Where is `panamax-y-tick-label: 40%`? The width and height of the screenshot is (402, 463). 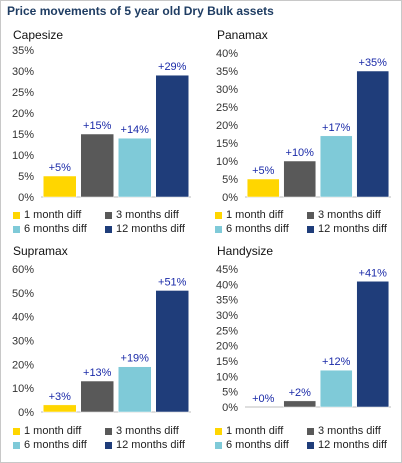 panamax-y-tick-label: 40% is located at coordinates (227, 54).